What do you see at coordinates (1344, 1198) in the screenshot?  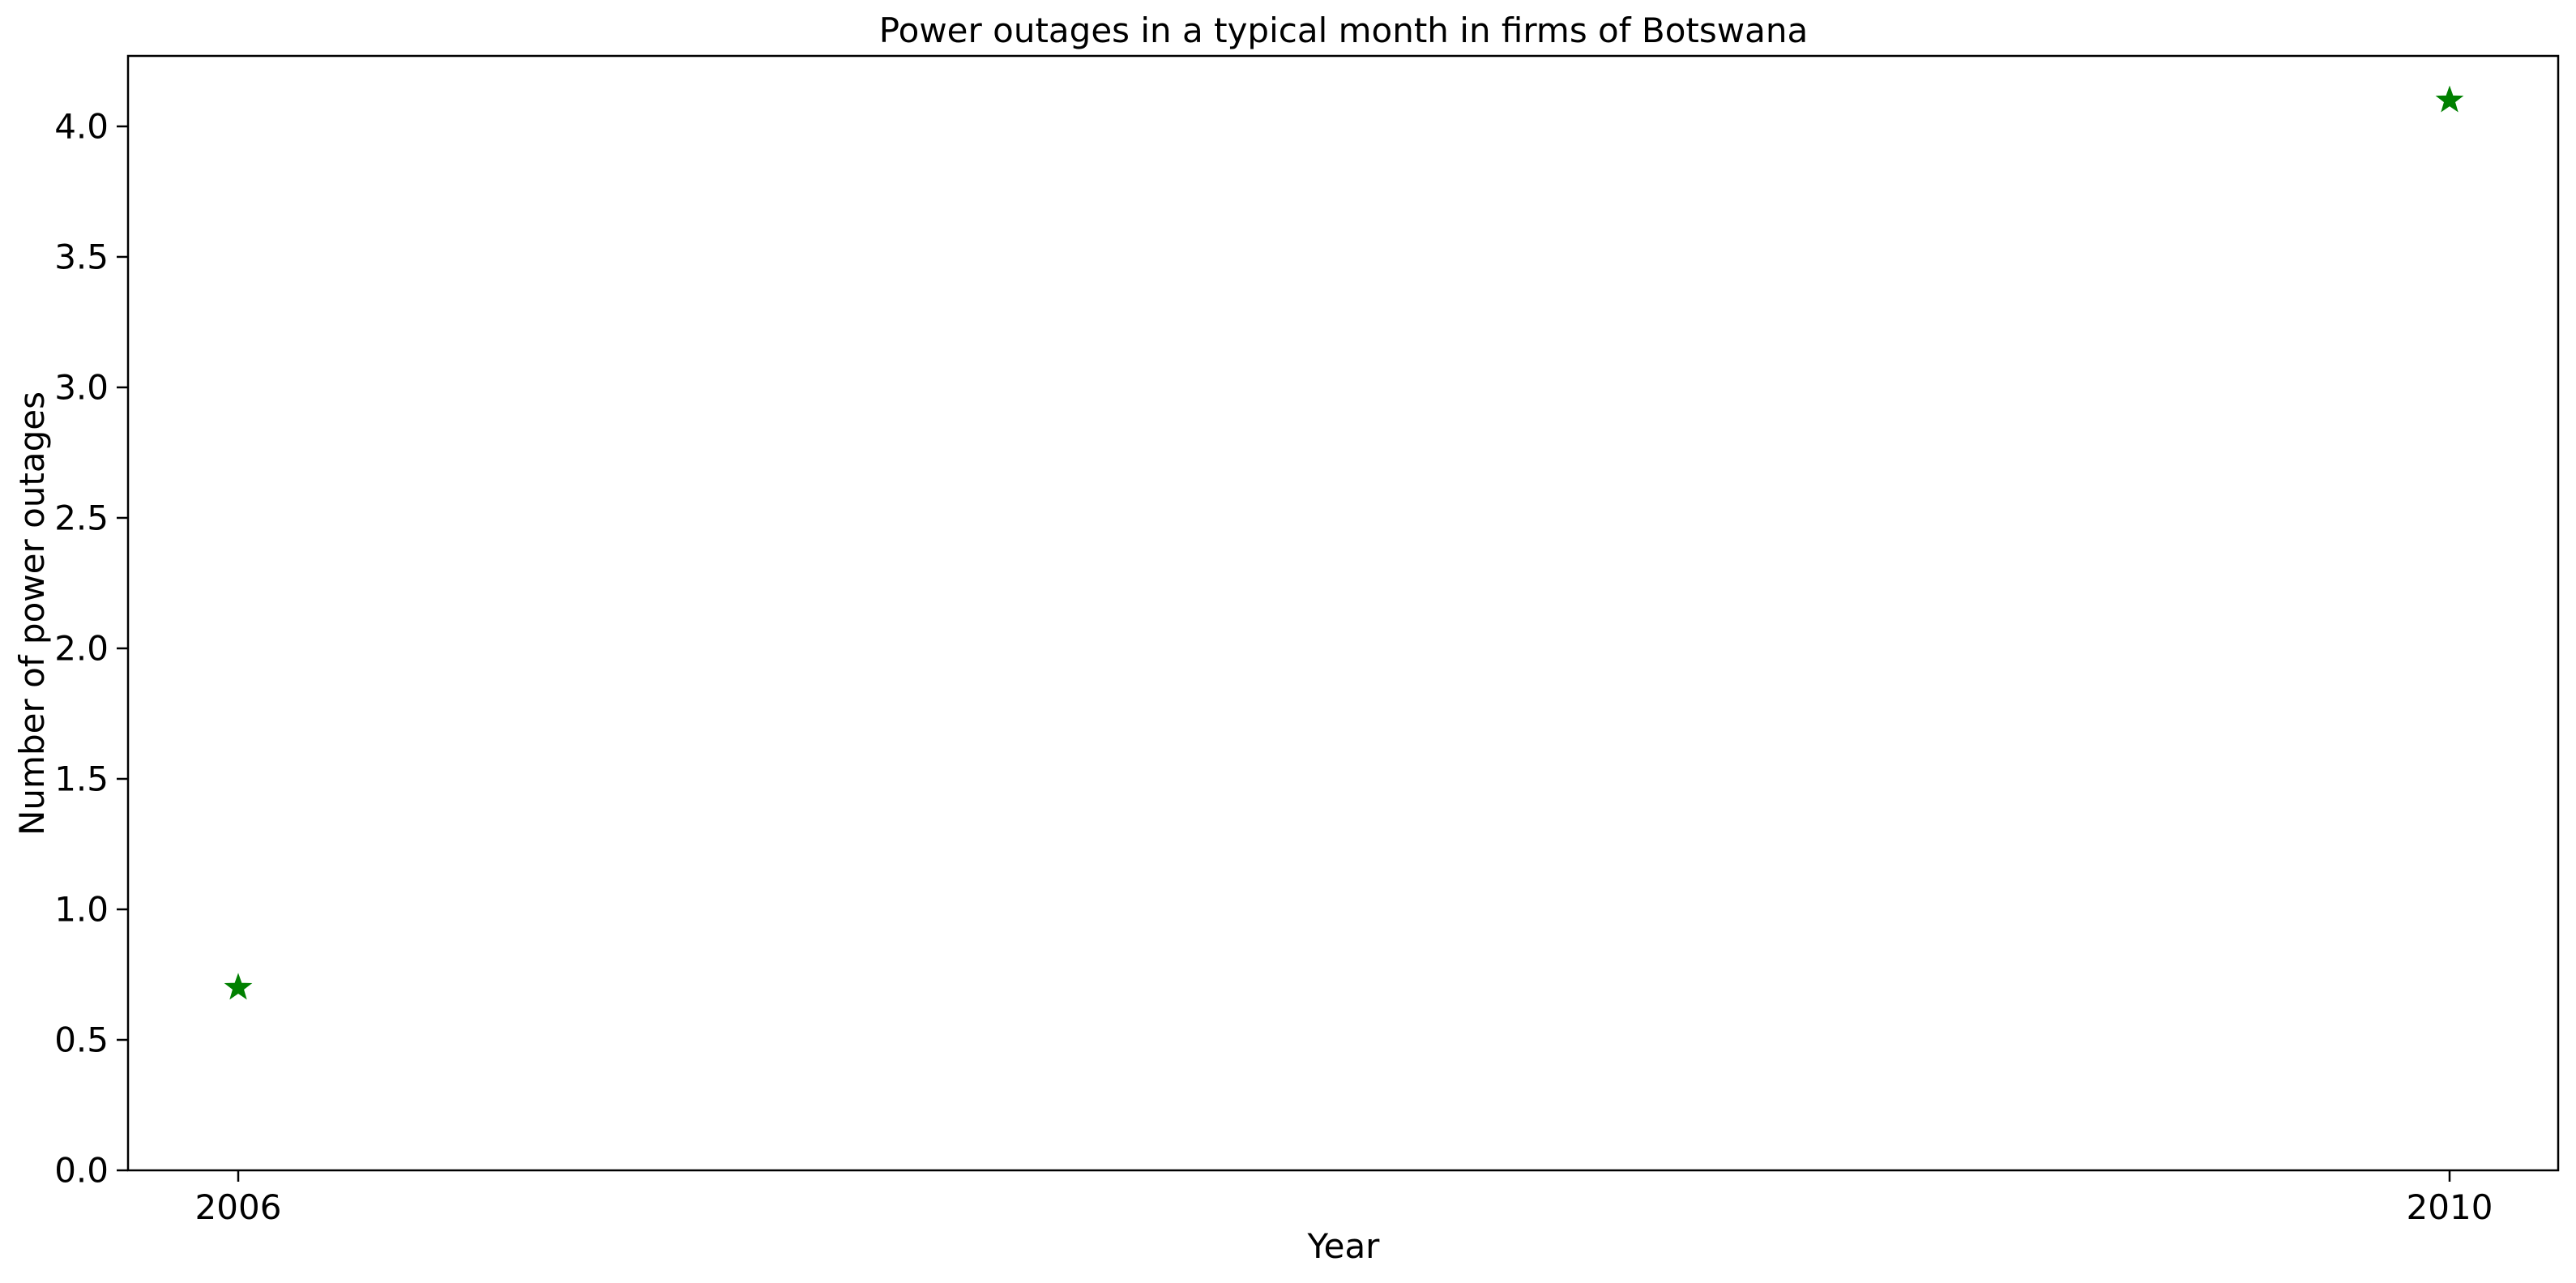 I see `x-axis: 2006 2010` at bounding box center [1344, 1198].